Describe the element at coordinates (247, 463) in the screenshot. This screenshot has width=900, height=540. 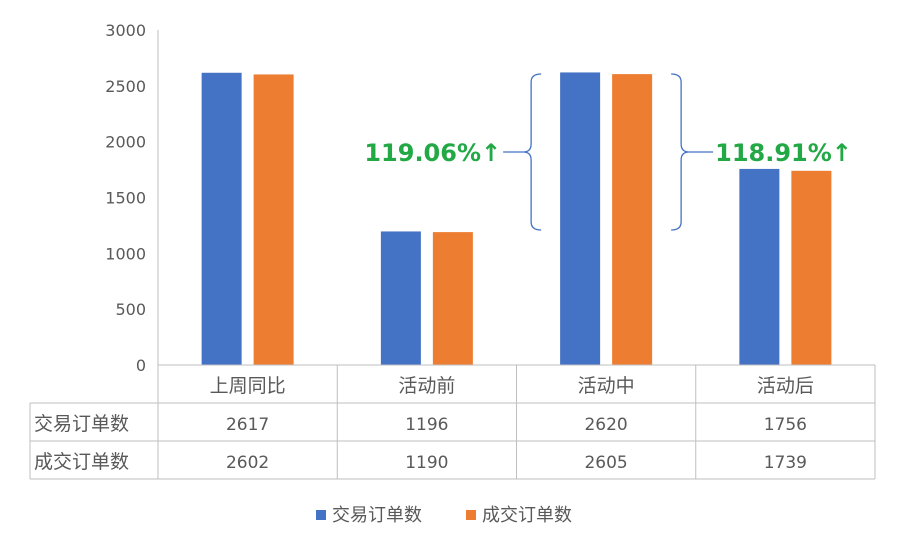
I see `table-value: 2602` at that location.